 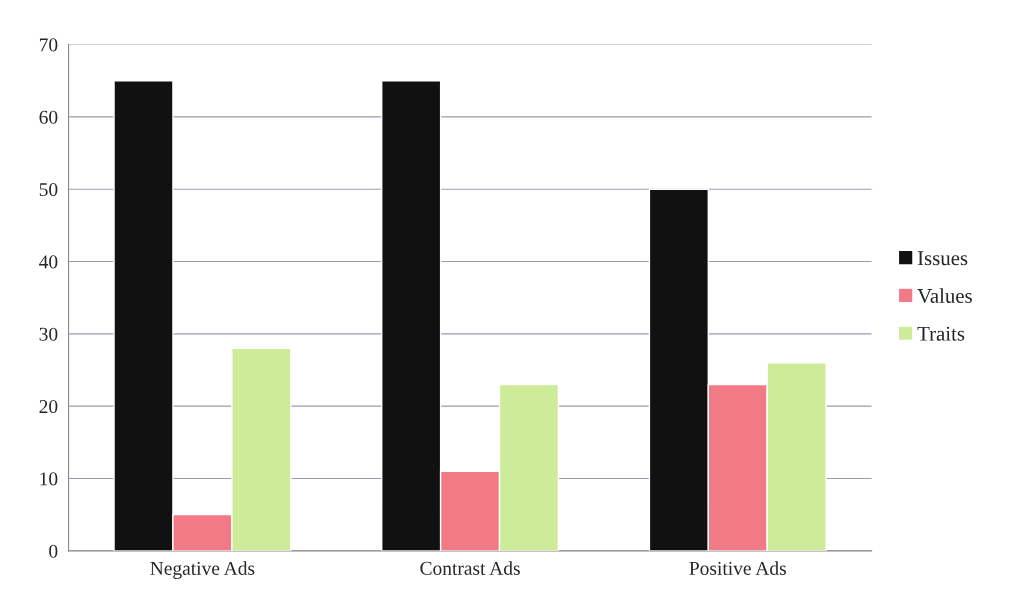 I want to click on legend-label: Issues, so click(x=942, y=258).